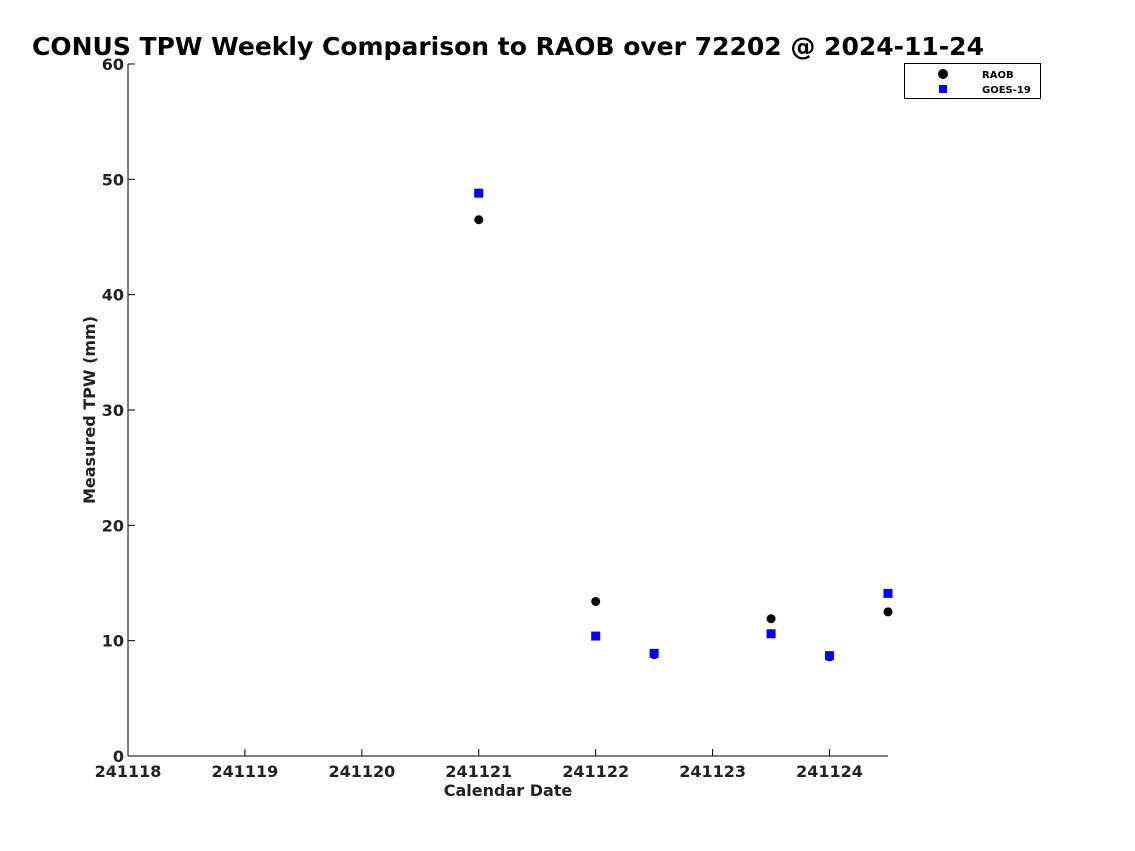 The height and width of the screenshot is (851, 1135). I want to click on y-tick-label: 20, so click(113, 525).